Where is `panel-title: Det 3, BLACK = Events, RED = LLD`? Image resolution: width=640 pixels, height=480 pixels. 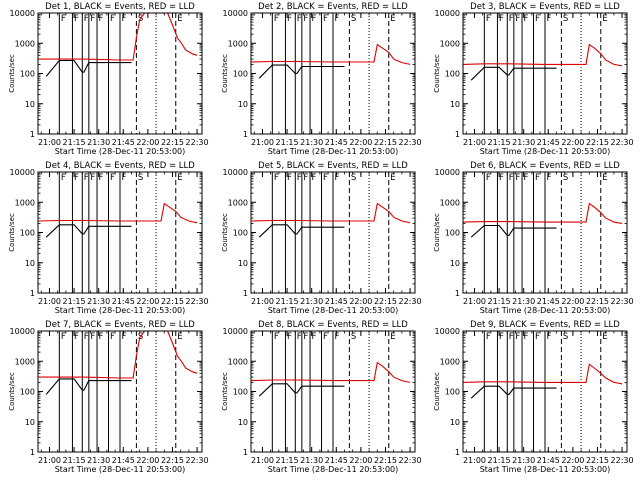 panel-title: Det 3, BLACK = Events, RED = LLD is located at coordinates (545, 7).